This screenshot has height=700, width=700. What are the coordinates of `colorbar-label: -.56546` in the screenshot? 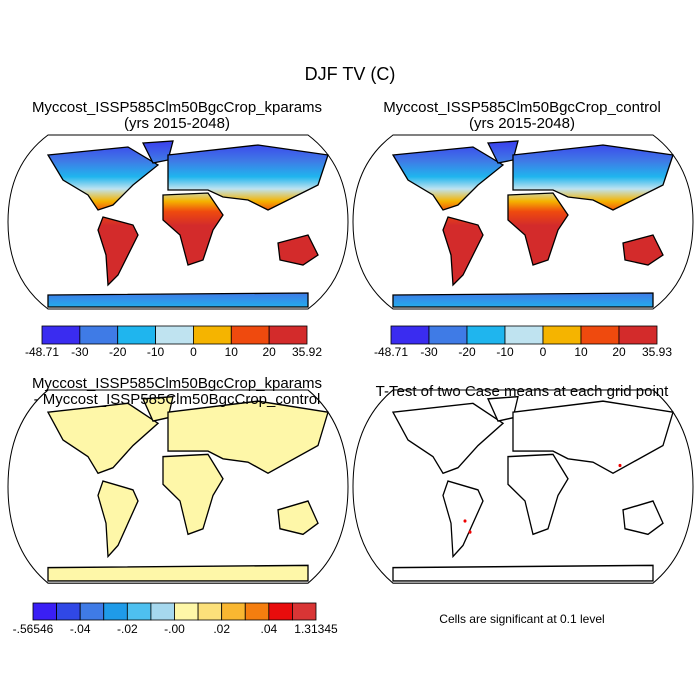 It's located at (33, 629).